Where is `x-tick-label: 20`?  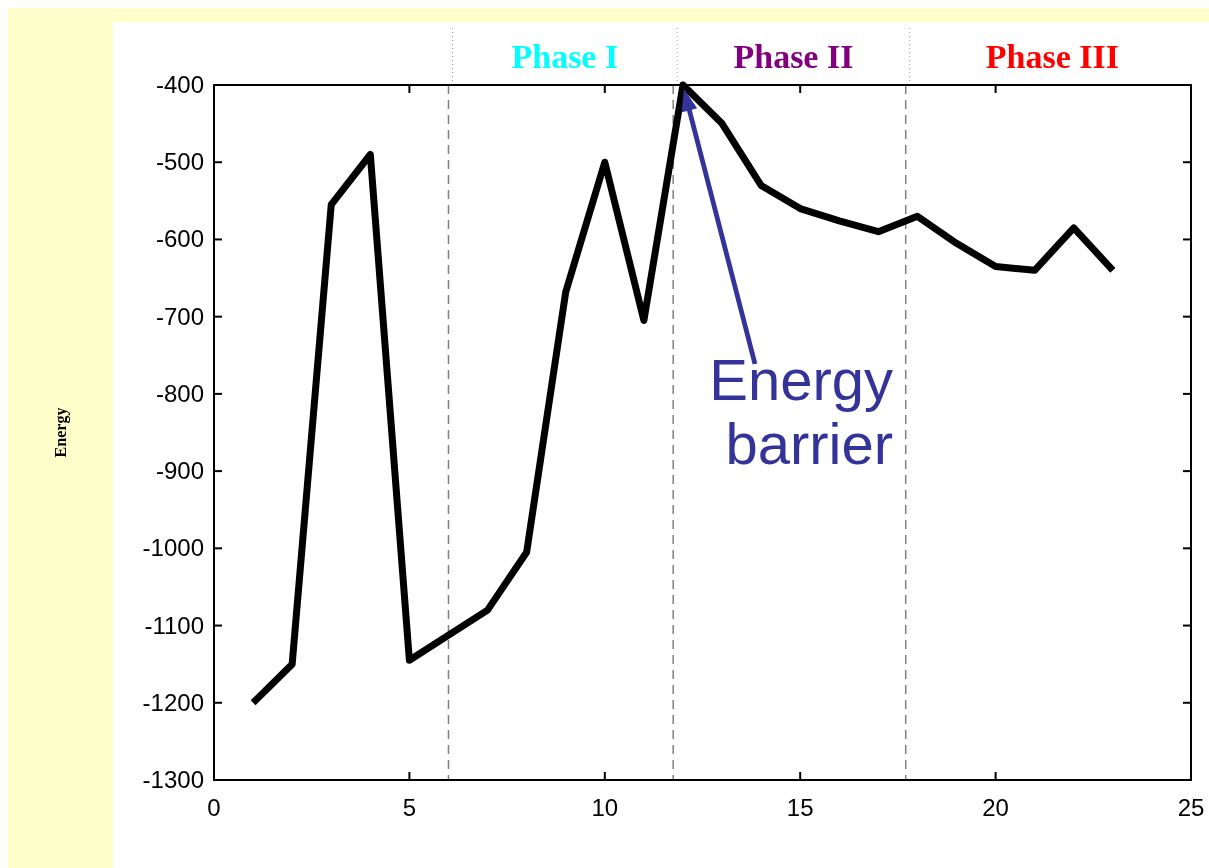 x-tick-label: 20 is located at coordinates (995, 807).